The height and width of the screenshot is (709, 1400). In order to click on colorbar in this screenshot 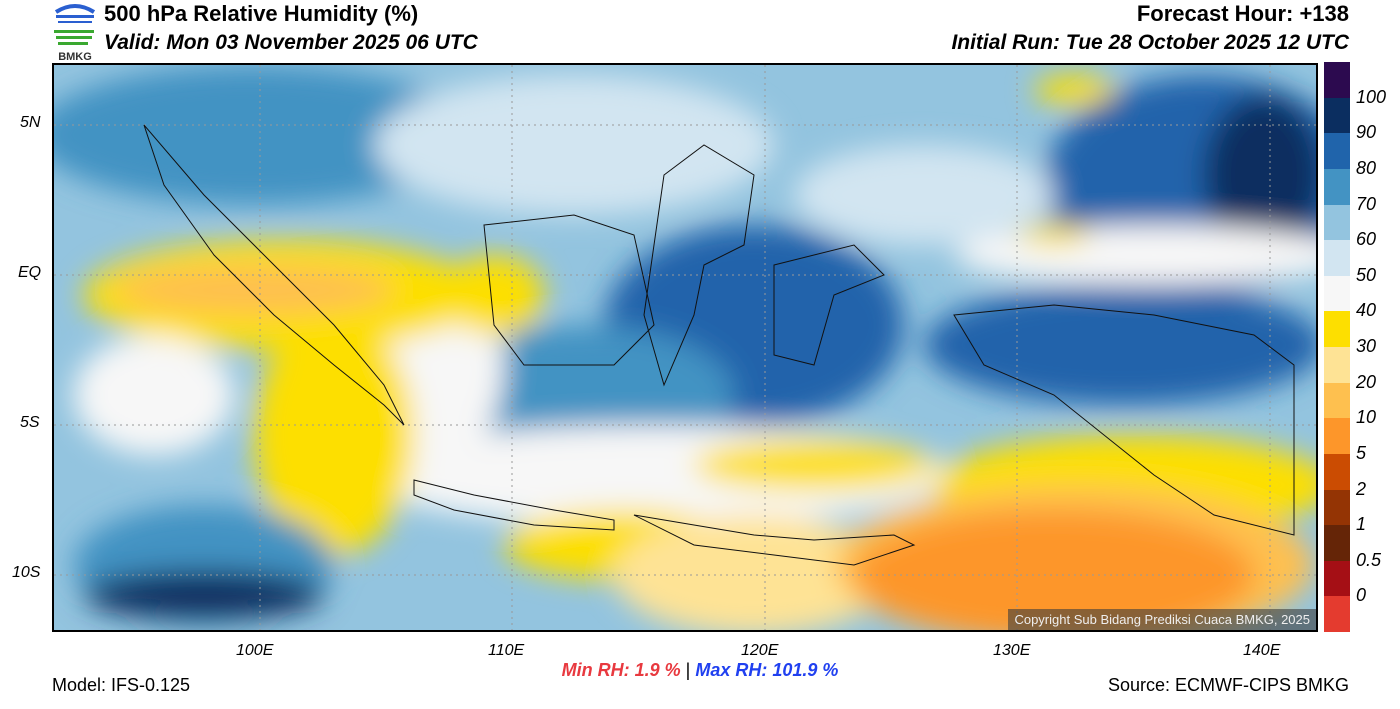, I will do `click(1337, 347)`.